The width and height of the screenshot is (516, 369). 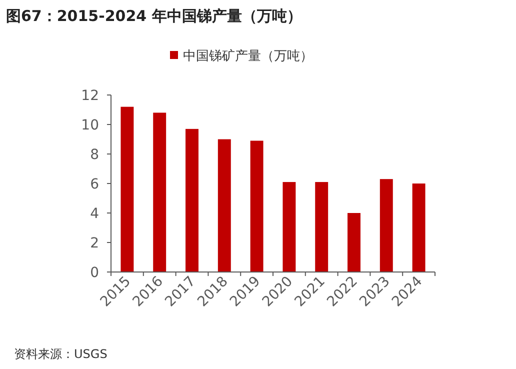 What do you see at coordinates (94, 244) in the screenshot?
I see `y-tick-label: 2` at bounding box center [94, 244].